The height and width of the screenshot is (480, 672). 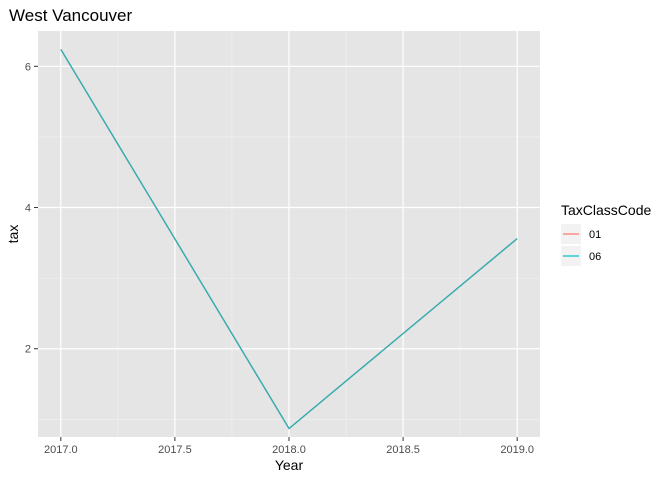 I want to click on legend-keys: 01 06, so click(x=581, y=245).